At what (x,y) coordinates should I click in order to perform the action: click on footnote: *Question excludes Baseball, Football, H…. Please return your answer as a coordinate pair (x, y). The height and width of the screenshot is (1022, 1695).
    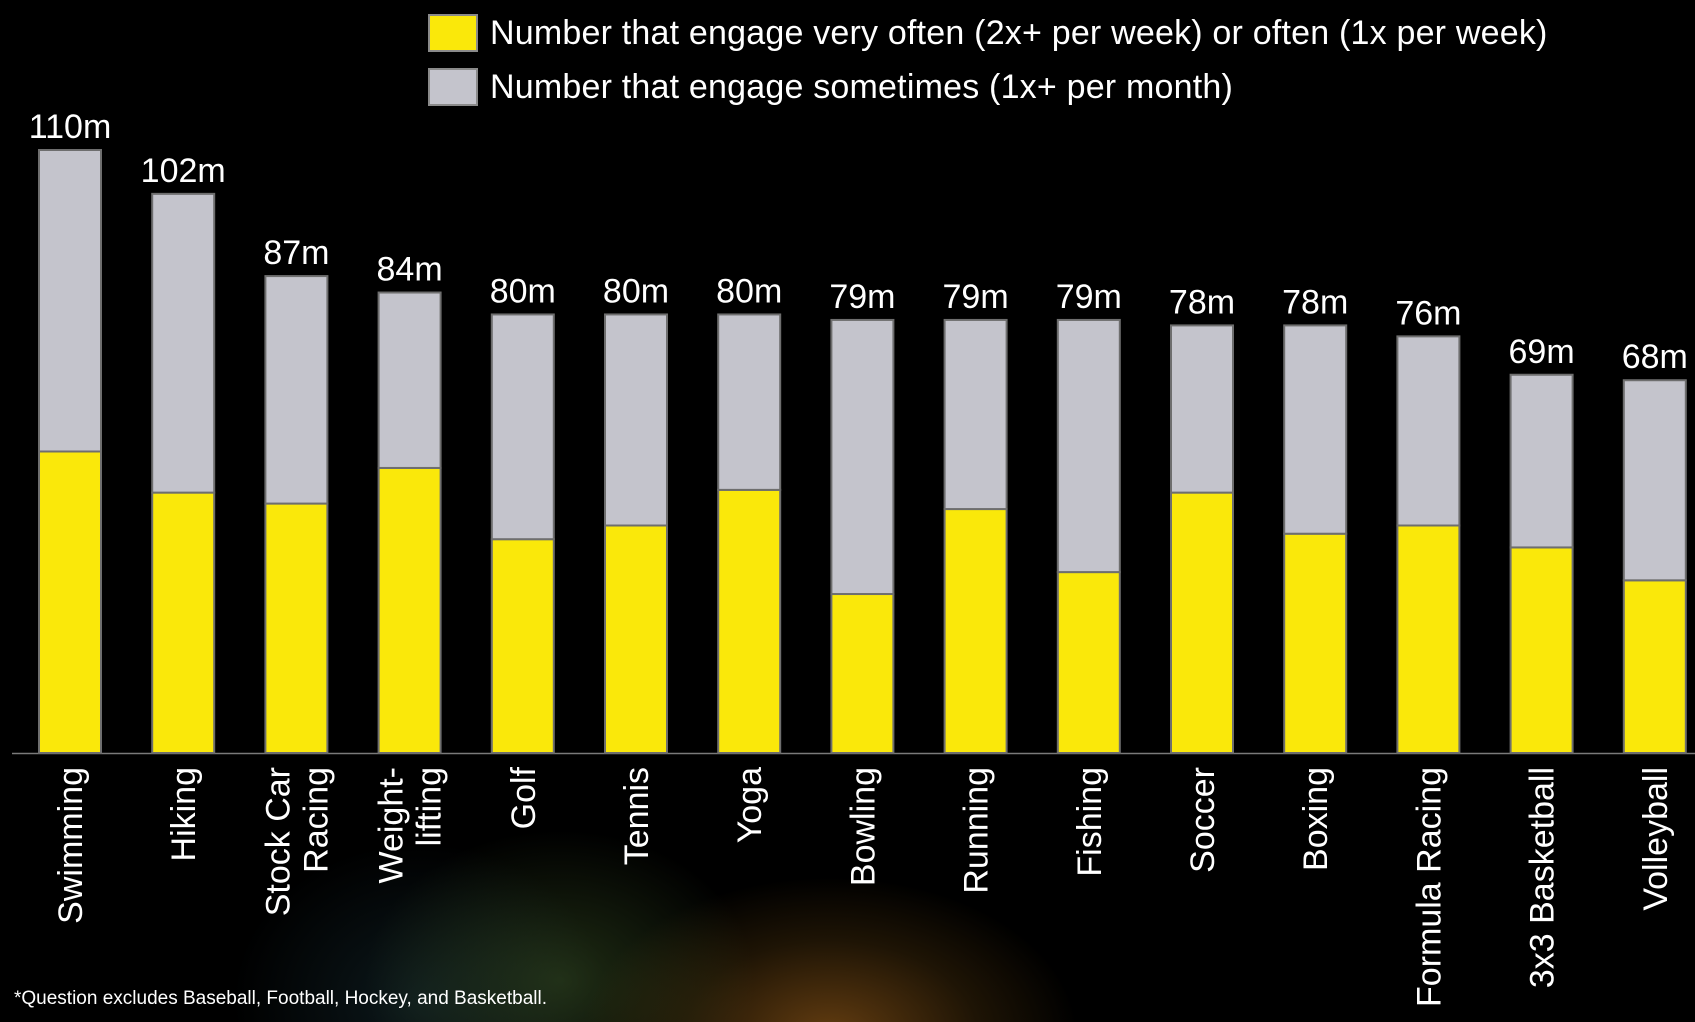
    Looking at the image, I should click on (281, 998).